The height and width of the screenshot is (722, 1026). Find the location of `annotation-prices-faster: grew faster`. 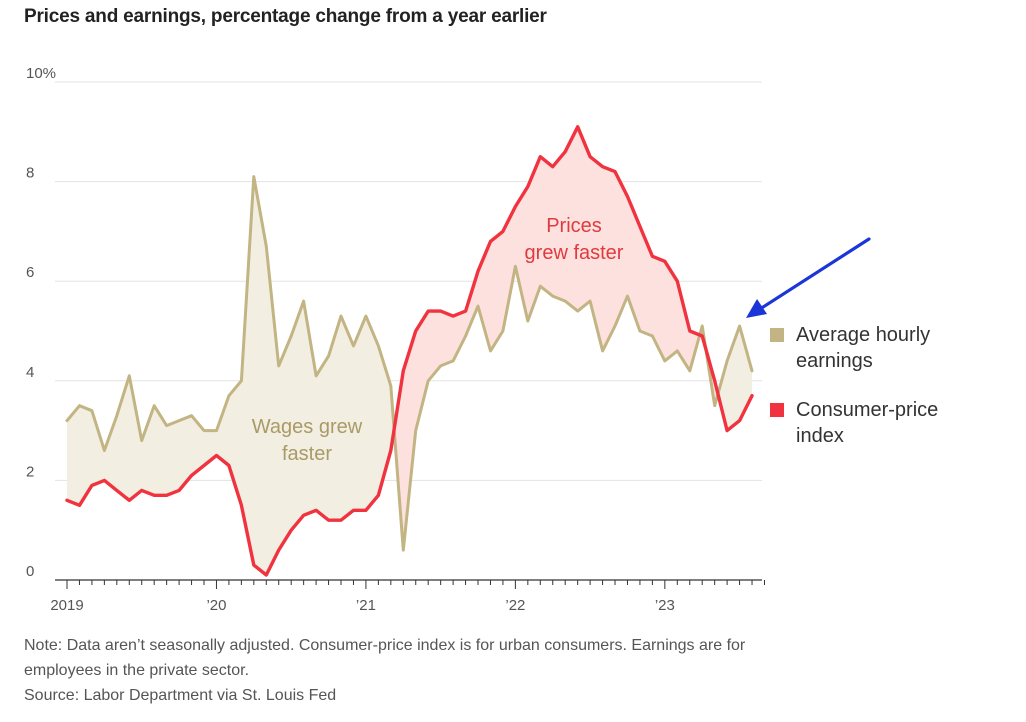

annotation-prices-faster: grew faster is located at coordinates (574, 253).